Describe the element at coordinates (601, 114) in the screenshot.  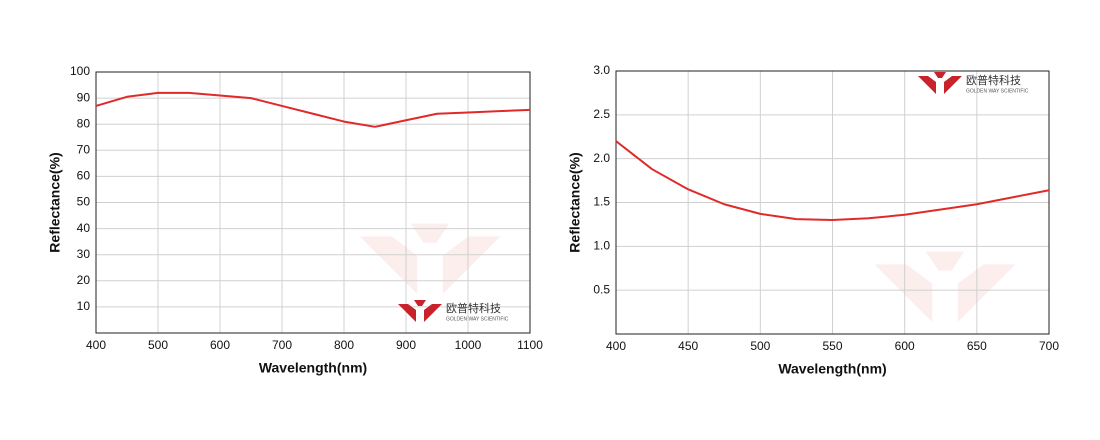
I see `y-tick-label: 2.5` at that location.